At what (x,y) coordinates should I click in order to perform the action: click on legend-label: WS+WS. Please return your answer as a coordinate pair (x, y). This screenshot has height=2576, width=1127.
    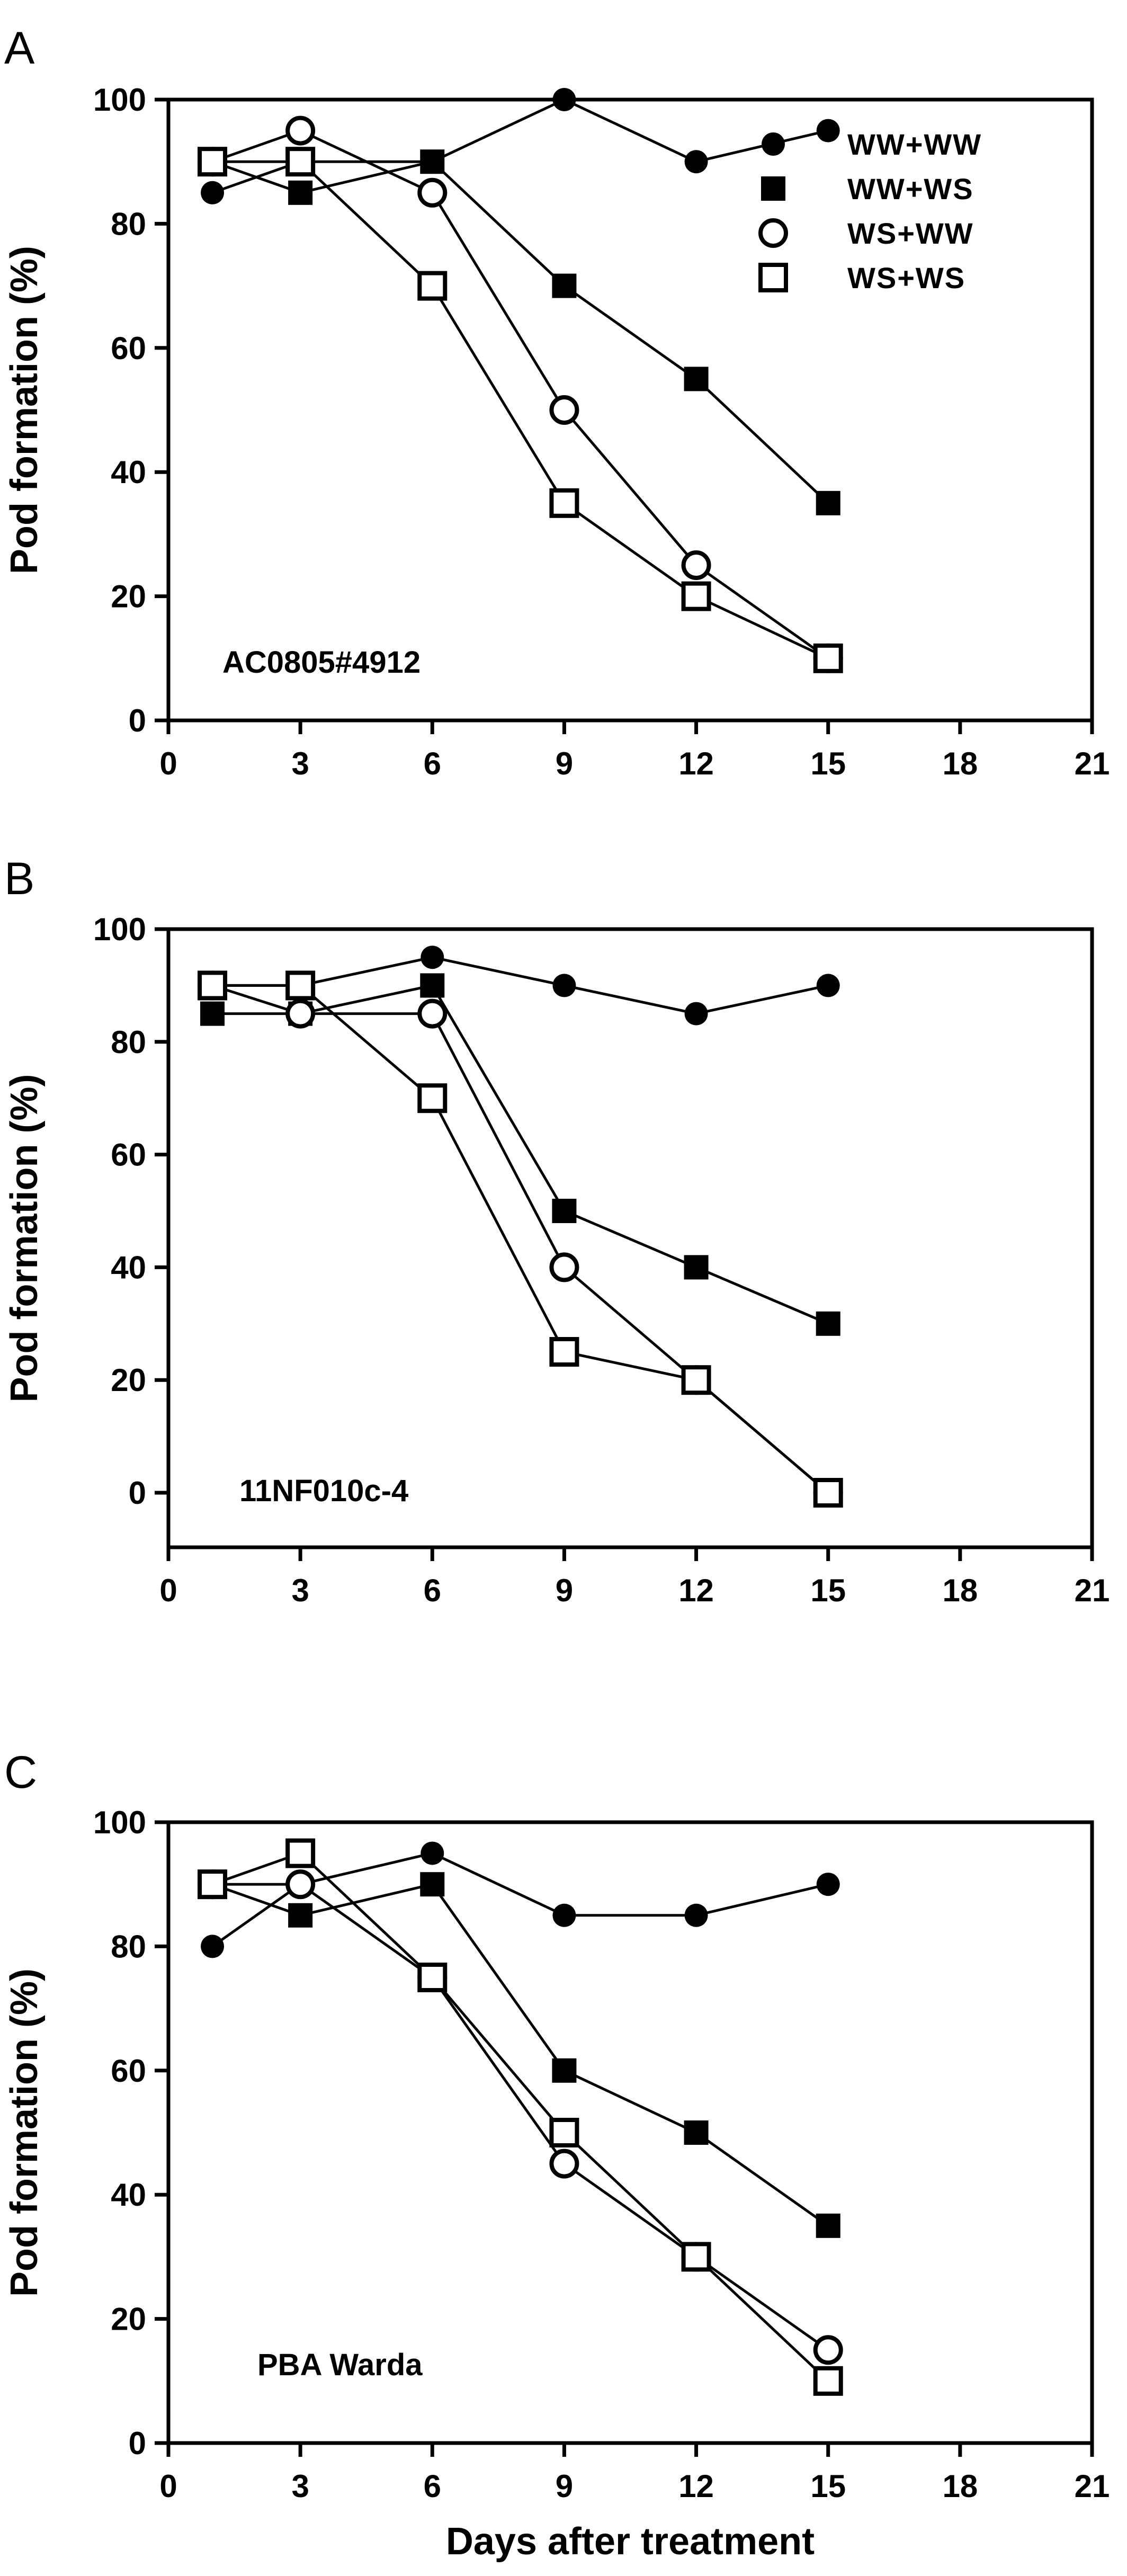
    Looking at the image, I should click on (906, 278).